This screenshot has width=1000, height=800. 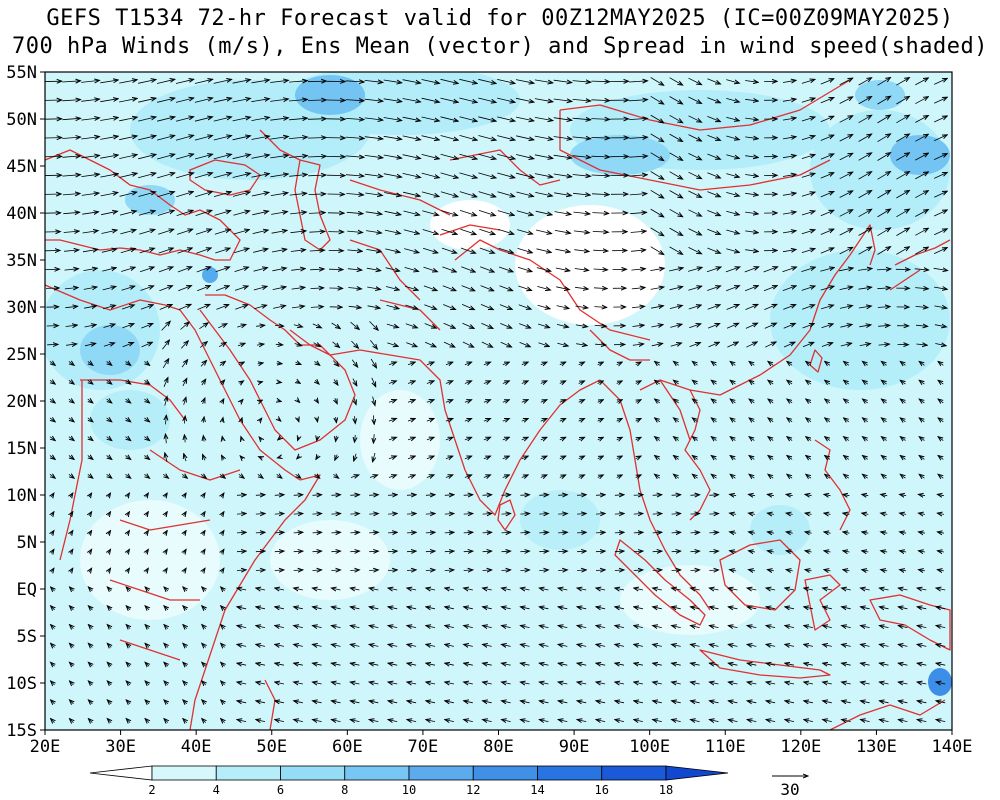 What do you see at coordinates (21, 261) in the screenshot?
I see `lat-tick-label: 35N` at bounding box center [21, 261].